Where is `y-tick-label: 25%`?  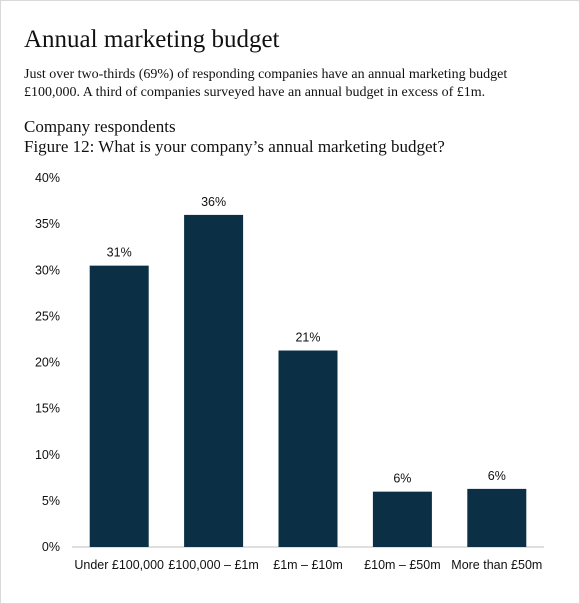 y-tick-label: 25% is located at coordinates (47, 316).